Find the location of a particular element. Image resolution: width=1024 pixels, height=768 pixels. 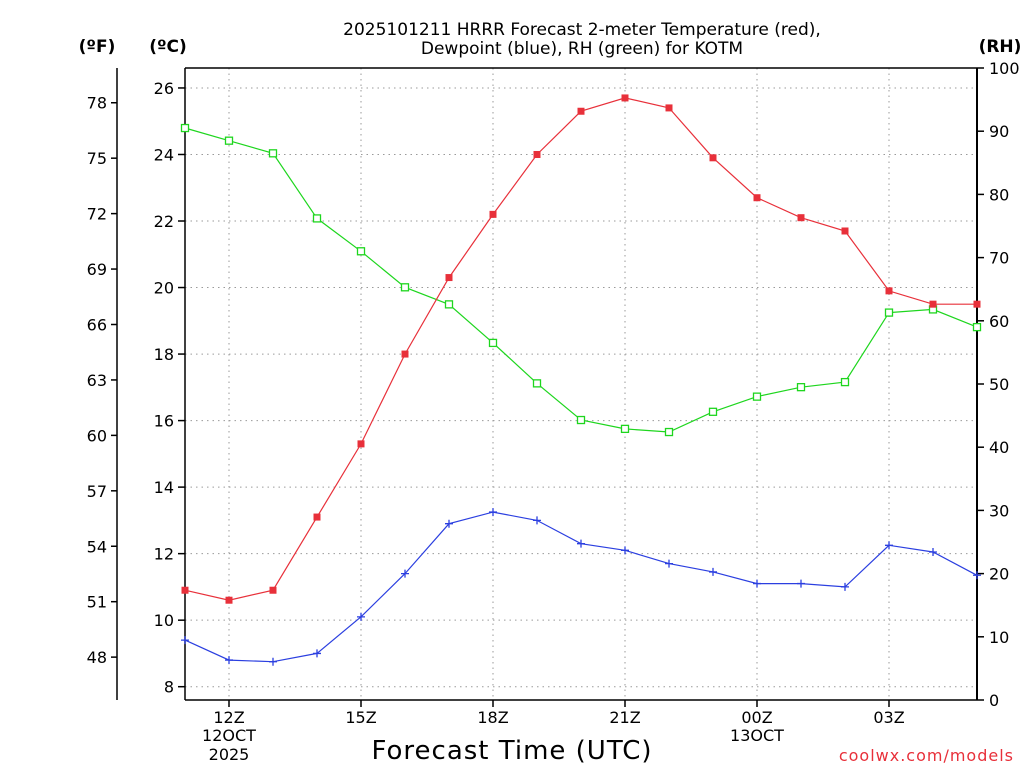

rh-tick-label: 10 is located at coordinates (999, 637).